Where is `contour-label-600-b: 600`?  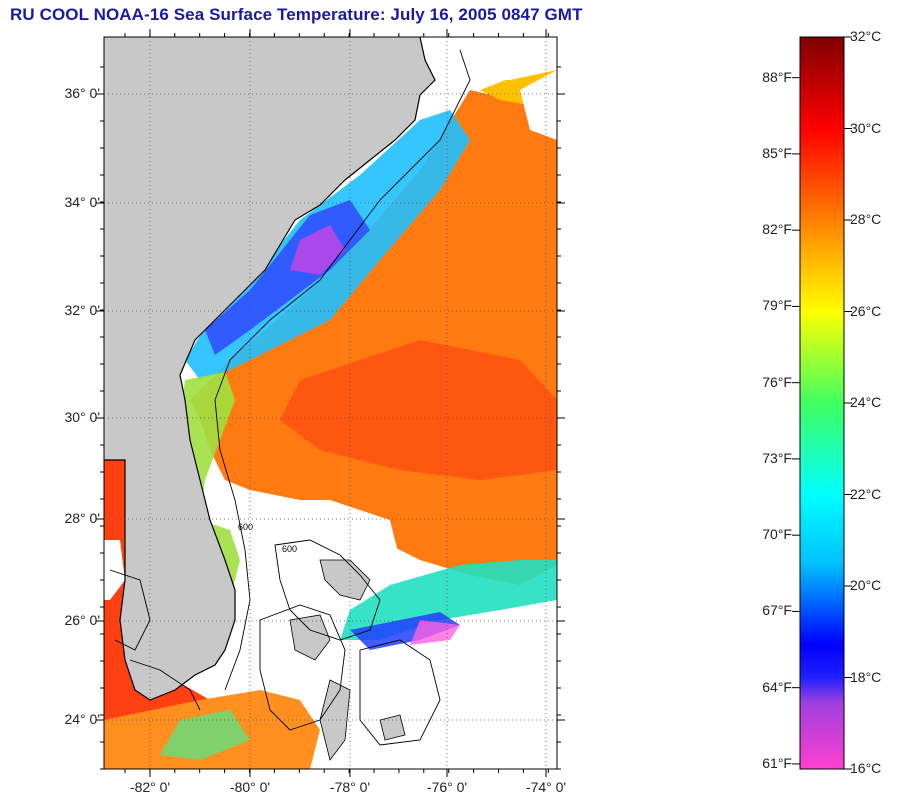 contour-label-600-b: 600 is located at coordinates (245, 527).